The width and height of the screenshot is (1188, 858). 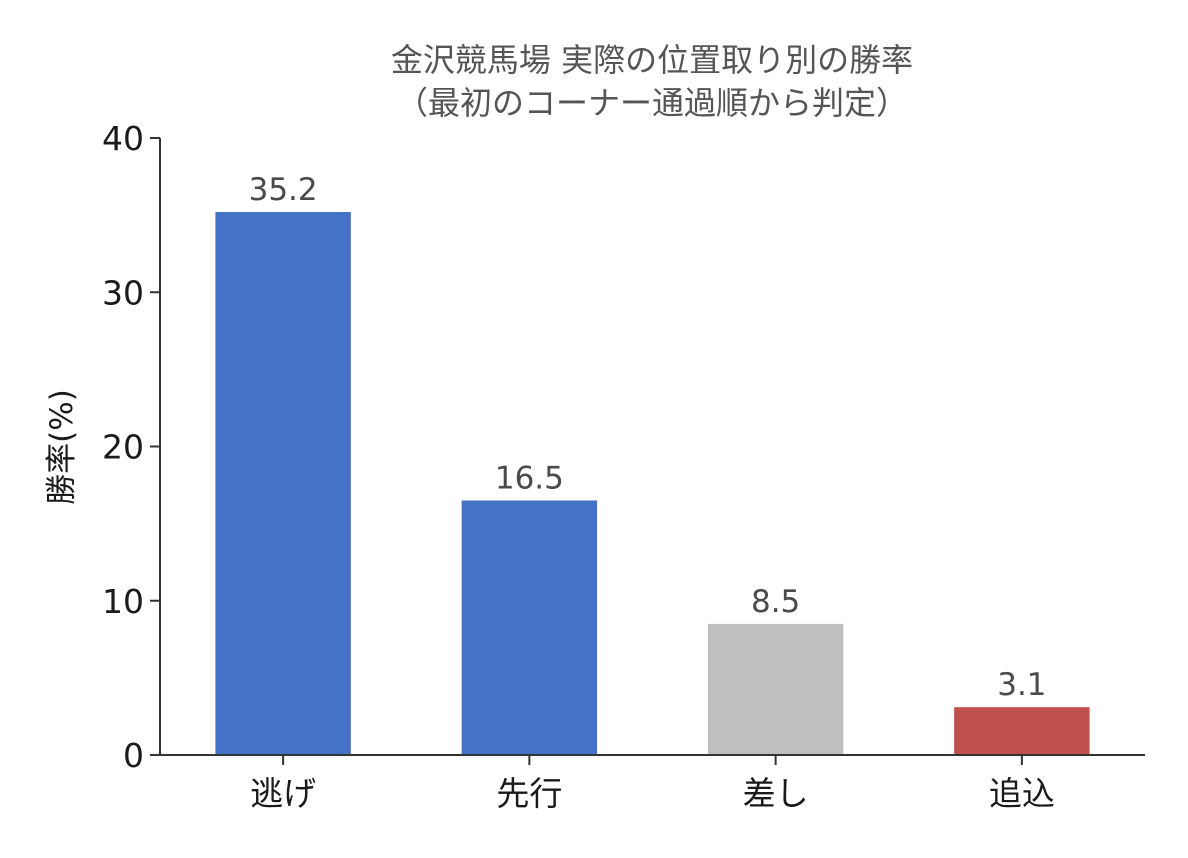 What do you see at coordinates (652, 103) in the screenshot?
I see `chart-subtitle: （最初のコーナー通過順から判定）` at bounding box center [652, 103].